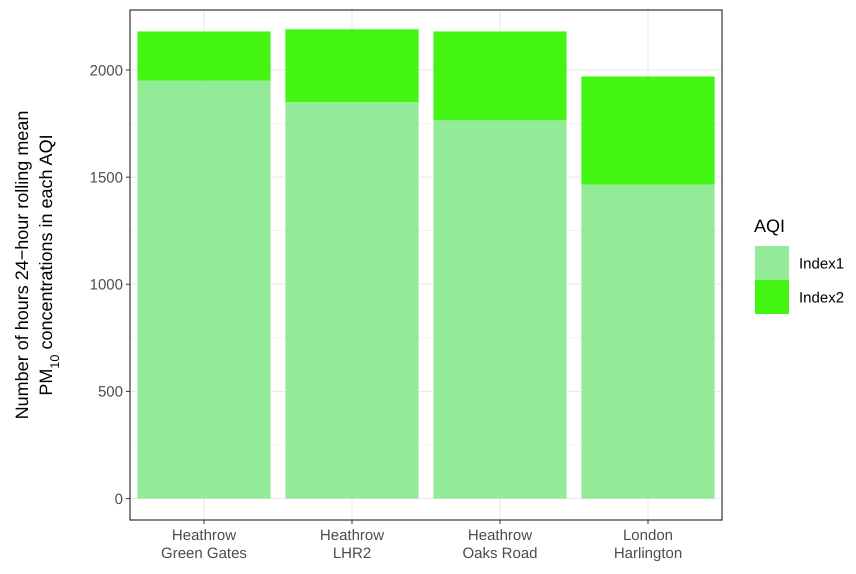 The width and height of the screenshot is (856, 574). What do you see at coordinates (204, 544) in the screenshot?
I see `x-tick-label: Heathrow Green Gates` at bounding box center [204, 544].